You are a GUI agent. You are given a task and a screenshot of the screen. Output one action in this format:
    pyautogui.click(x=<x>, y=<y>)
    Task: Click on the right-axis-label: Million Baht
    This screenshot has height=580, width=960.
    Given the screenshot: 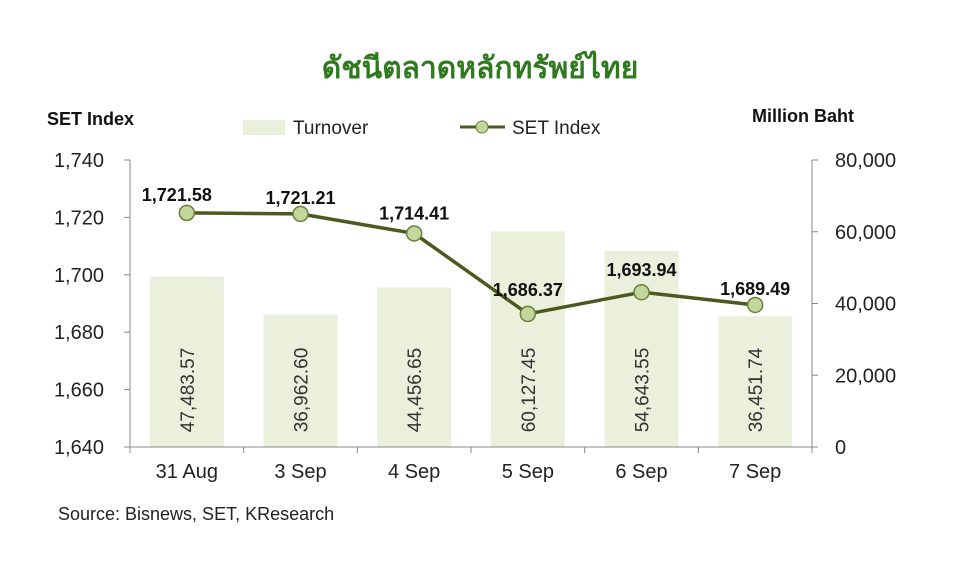 What is the action you would take?
    pyautogui.click(x=803, y=116)
    